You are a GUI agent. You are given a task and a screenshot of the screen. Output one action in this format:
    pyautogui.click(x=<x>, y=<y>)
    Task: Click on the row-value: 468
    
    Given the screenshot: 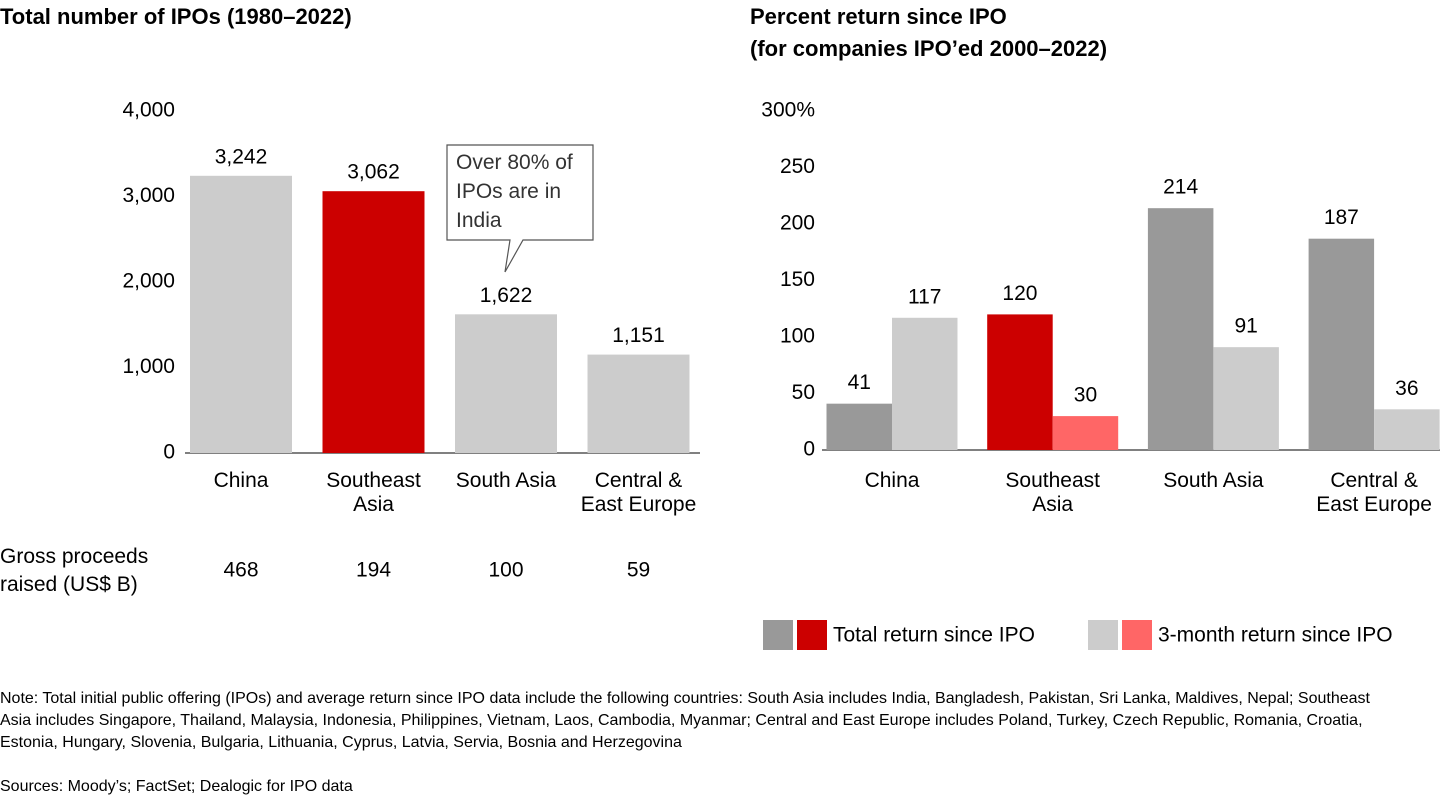 What is the action you would take?
    pyautogui.click(x=240, y=570)
    